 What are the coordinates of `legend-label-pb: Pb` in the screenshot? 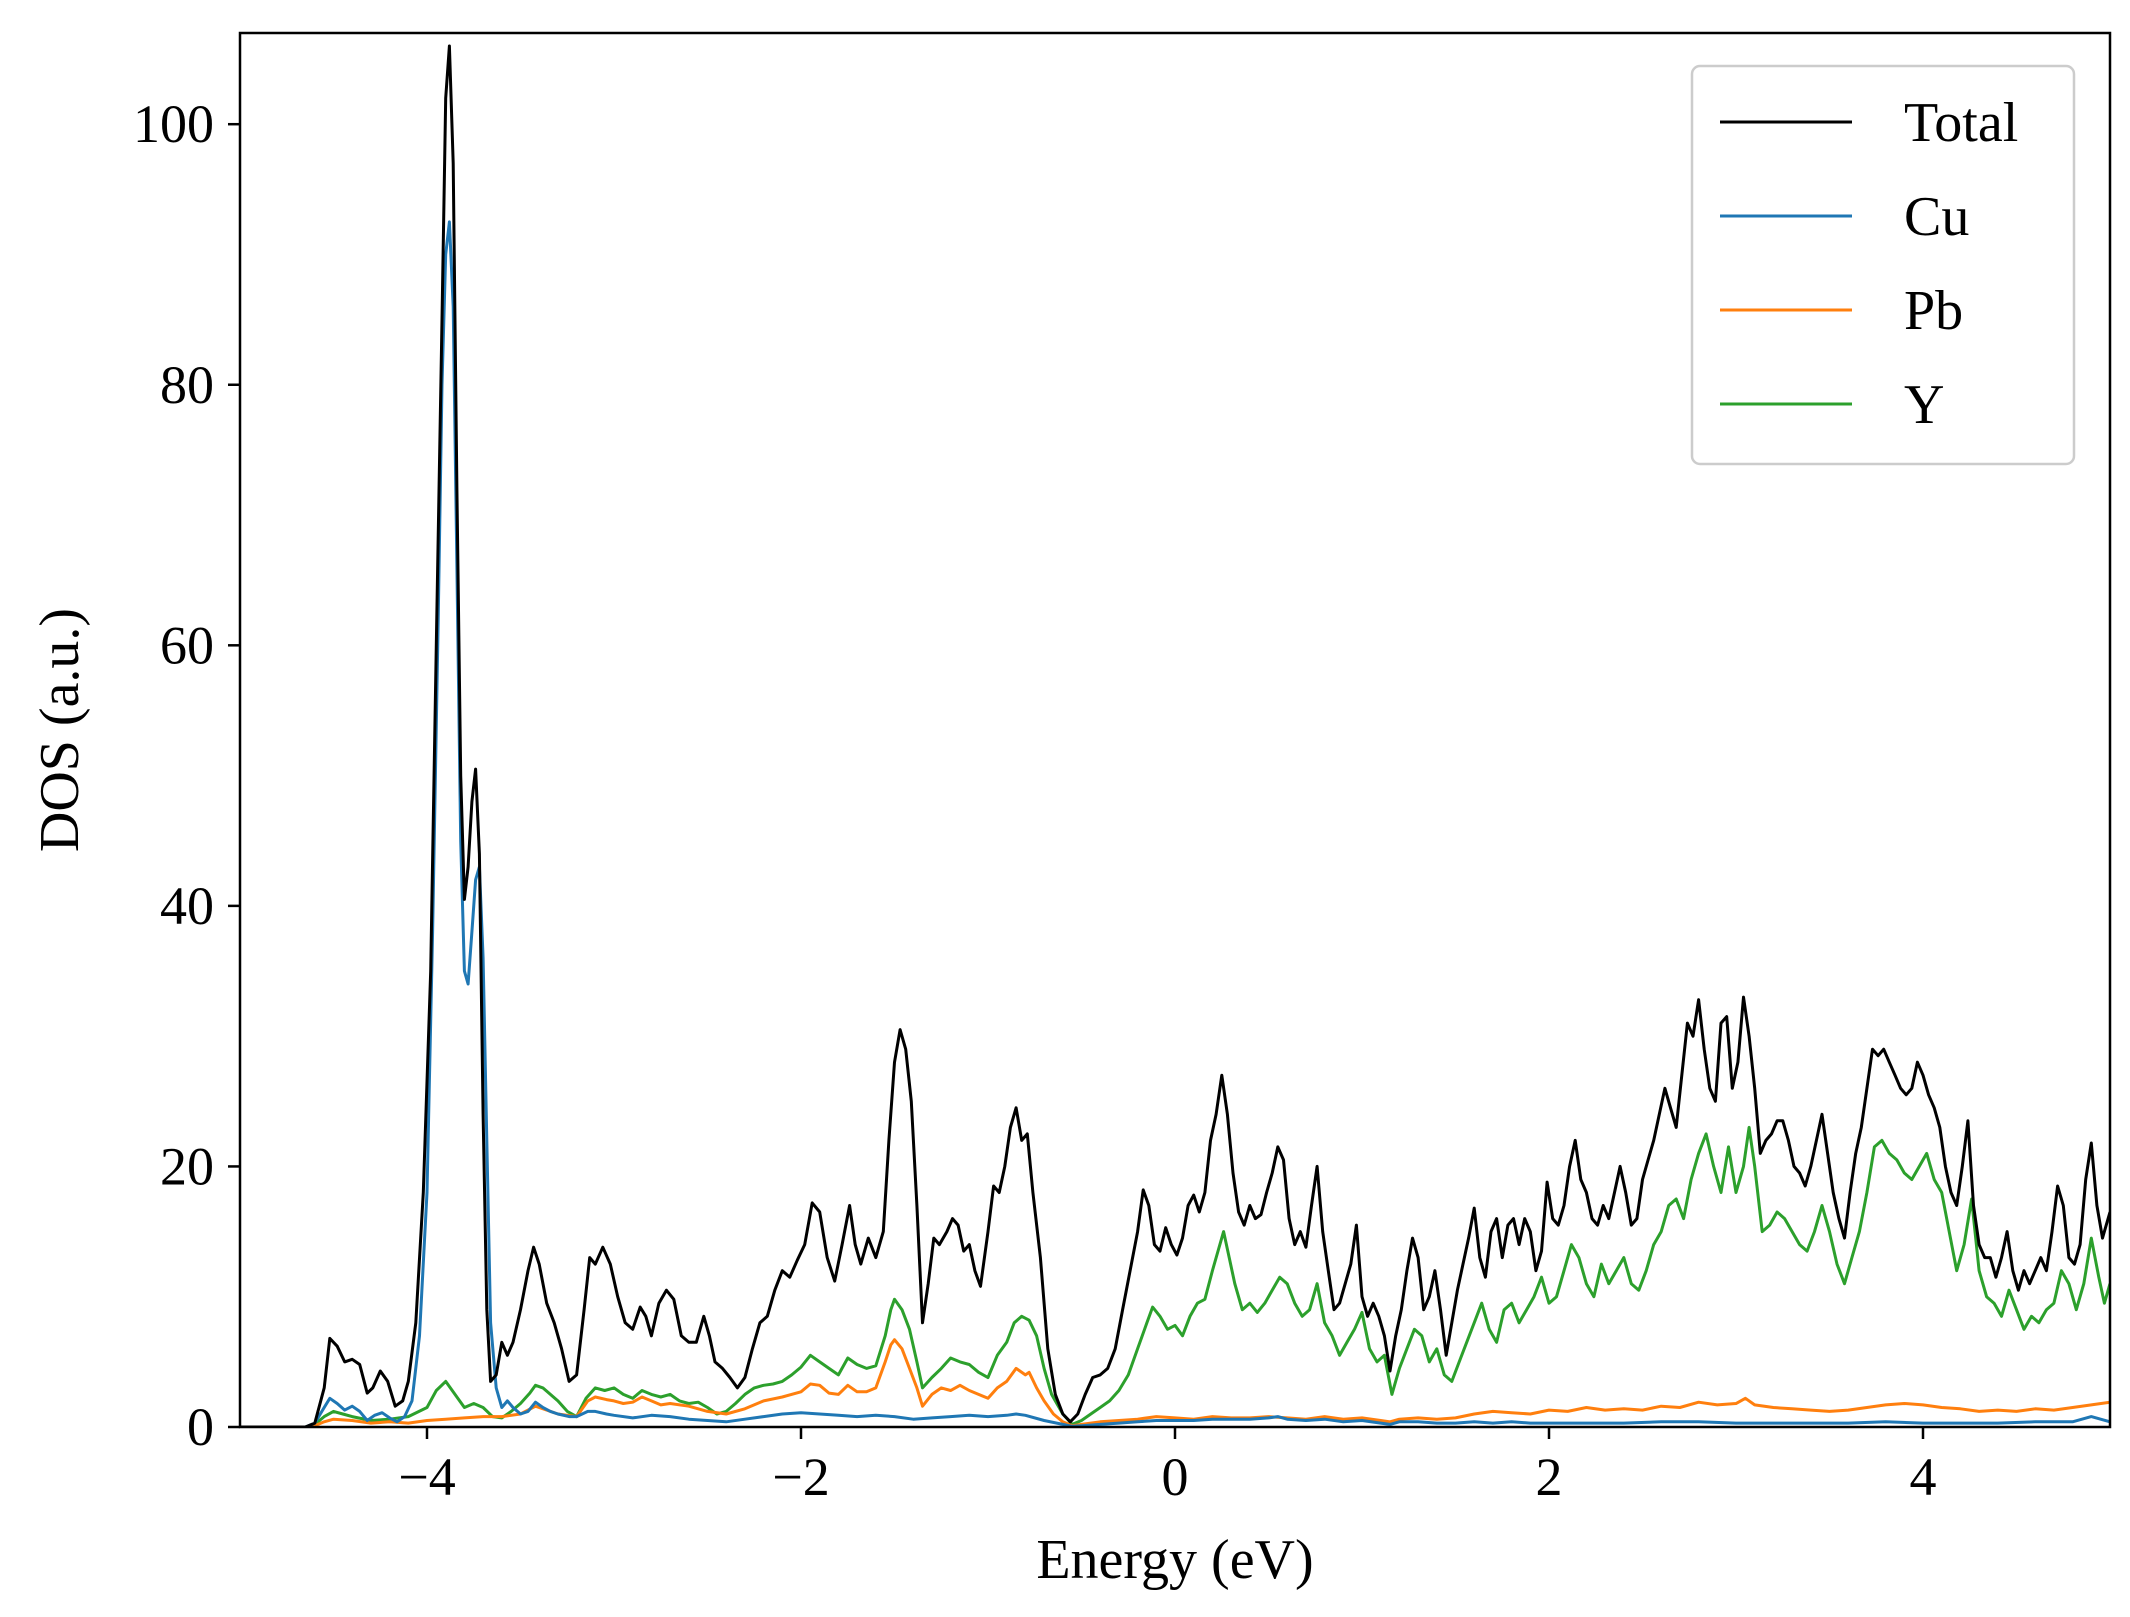 It's located at (1933, 311).